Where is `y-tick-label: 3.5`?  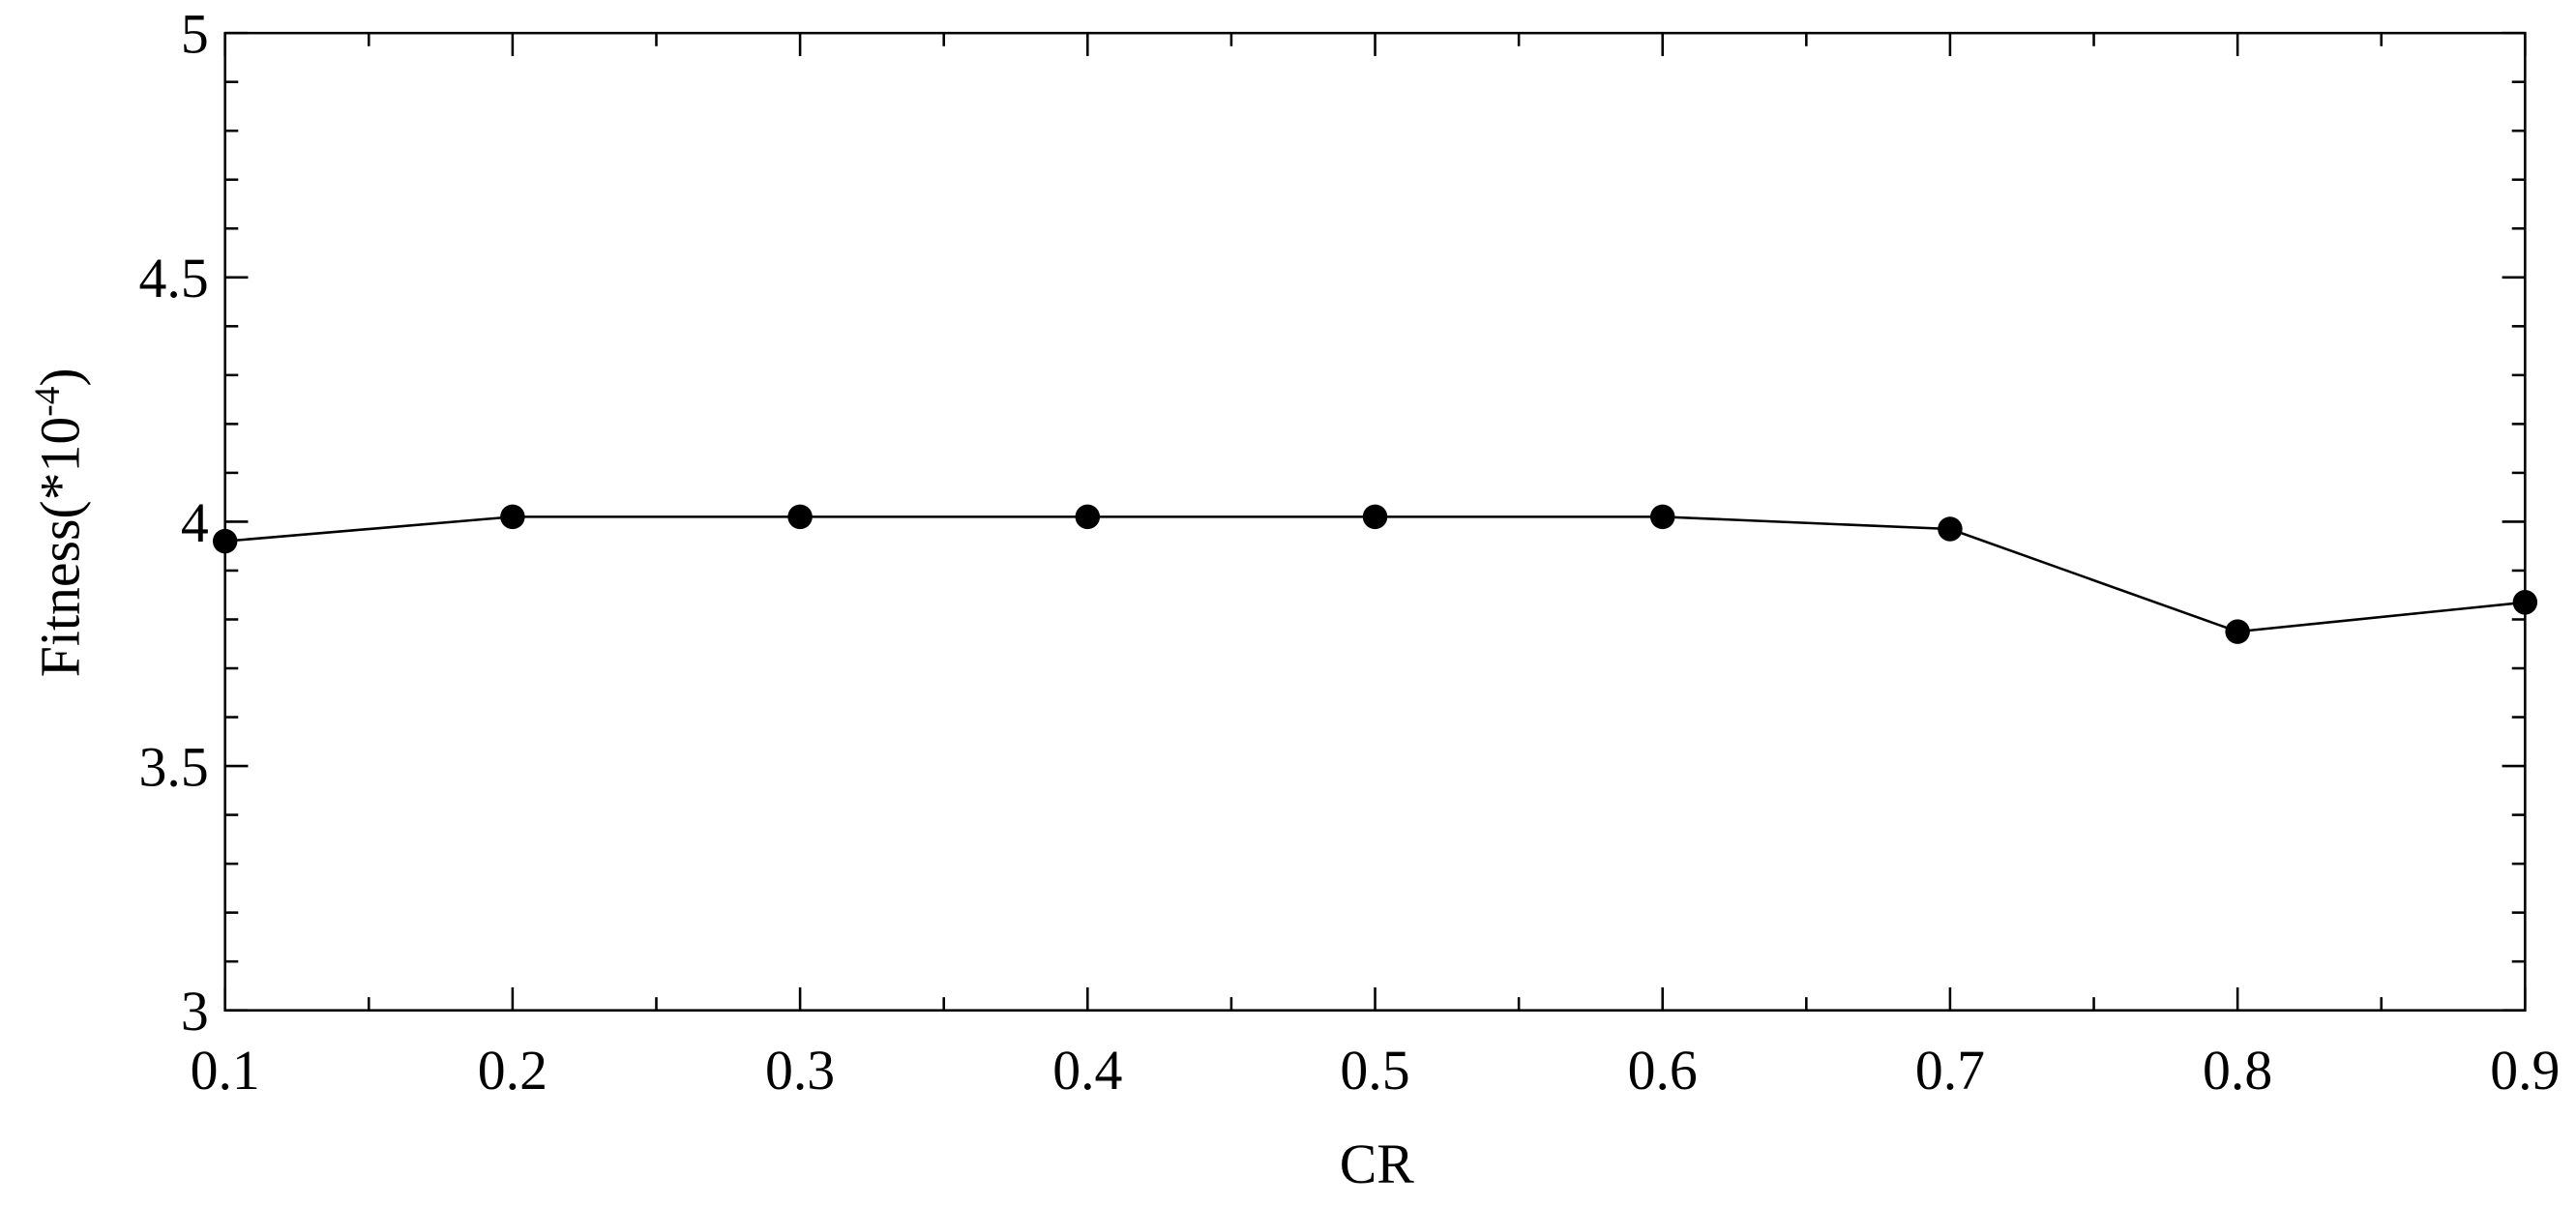
y-tick-label: 3.5 is located at coordinates (174, 767).